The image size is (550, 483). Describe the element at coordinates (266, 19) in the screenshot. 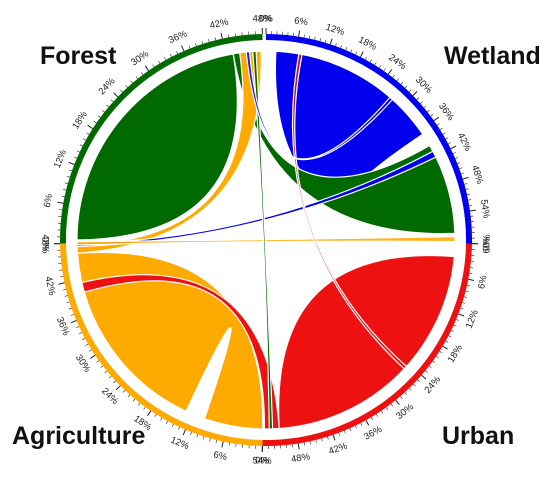

I see `tick-label-wetland: 0%` at that location.